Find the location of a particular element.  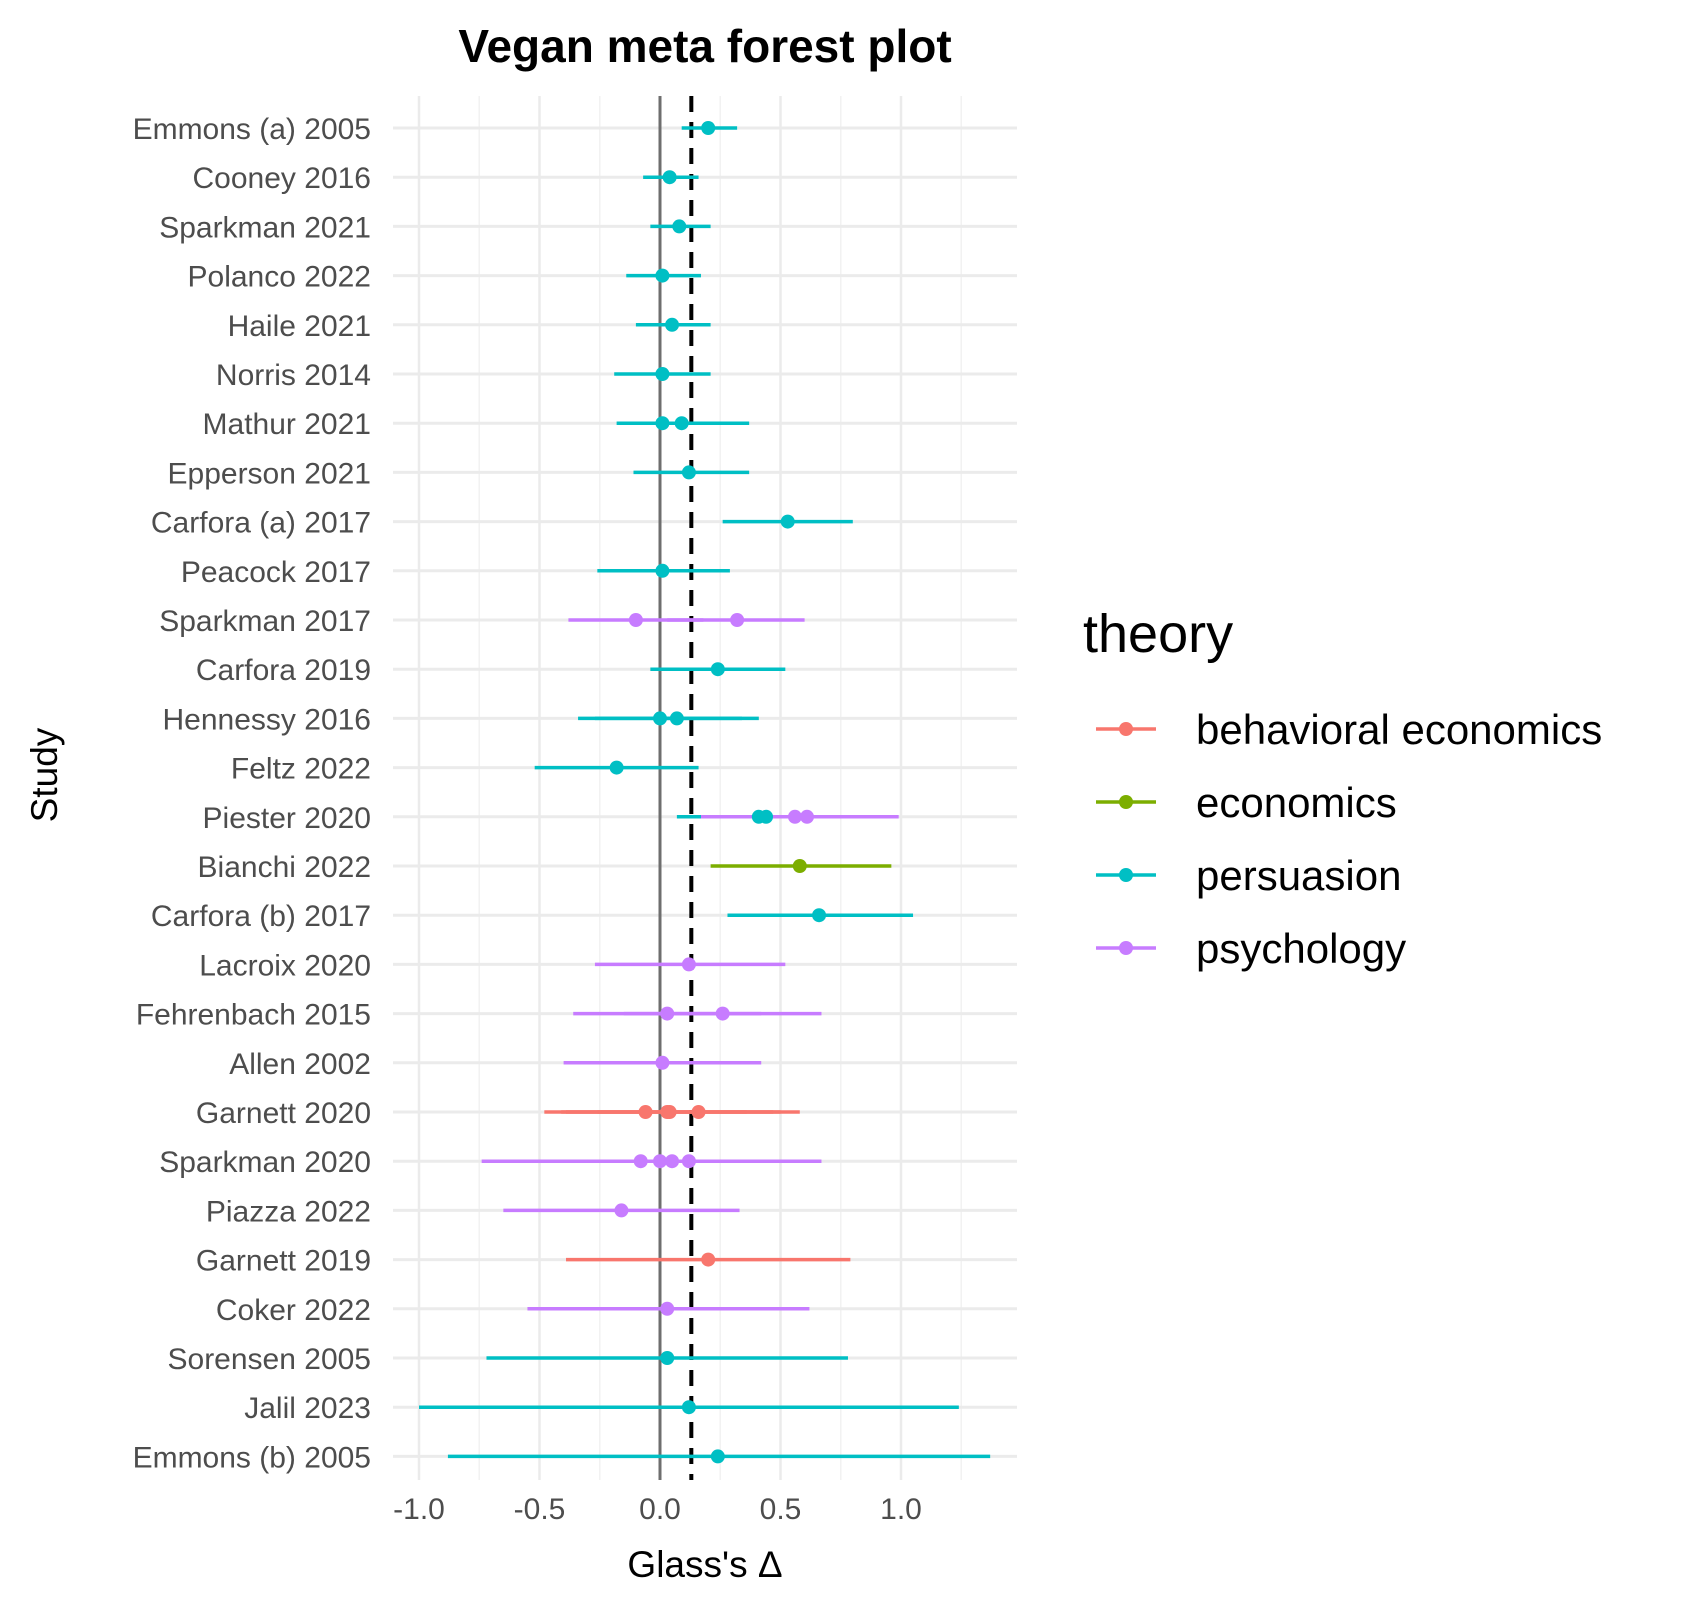

study-label: Piazza 2022 is located at coordinates (288, 1211).